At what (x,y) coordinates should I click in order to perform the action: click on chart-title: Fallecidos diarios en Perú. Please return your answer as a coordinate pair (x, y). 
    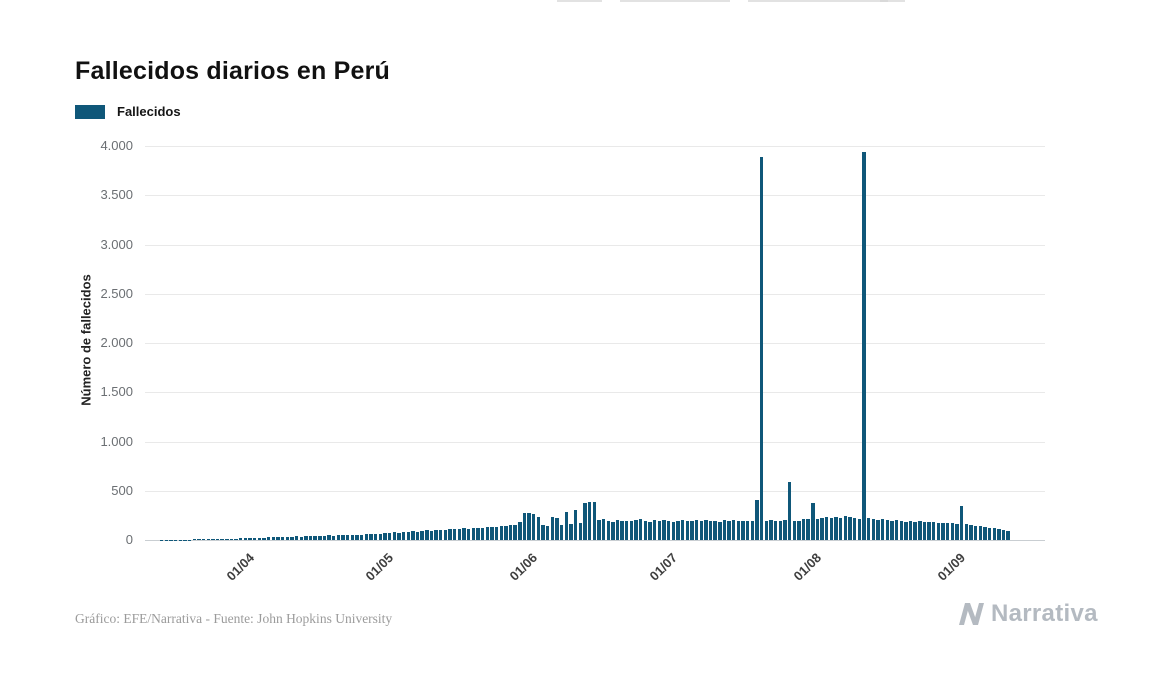
    Looking at the image, I should click on (233, 70).